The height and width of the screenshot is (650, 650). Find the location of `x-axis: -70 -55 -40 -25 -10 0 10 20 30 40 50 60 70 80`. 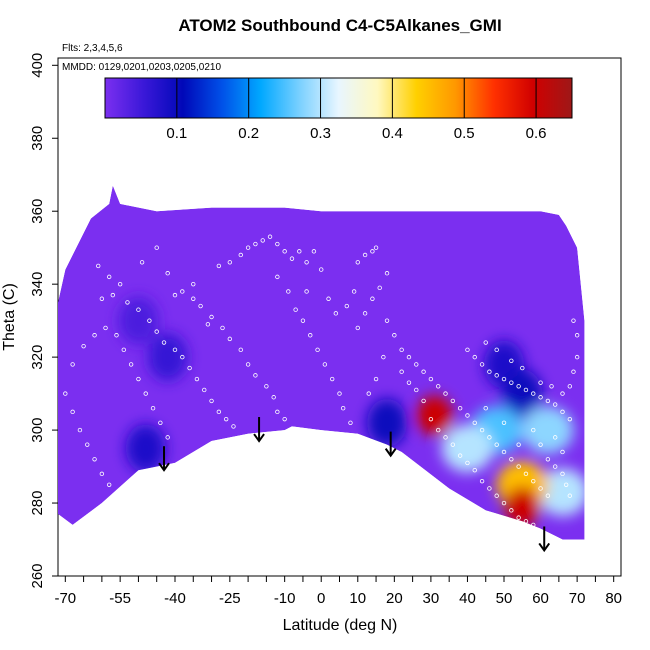

x-axis: -70 -55 -40 -25 -10 0 10 20 30 40 50 60 70 80 is located at coordinates (338, 591).